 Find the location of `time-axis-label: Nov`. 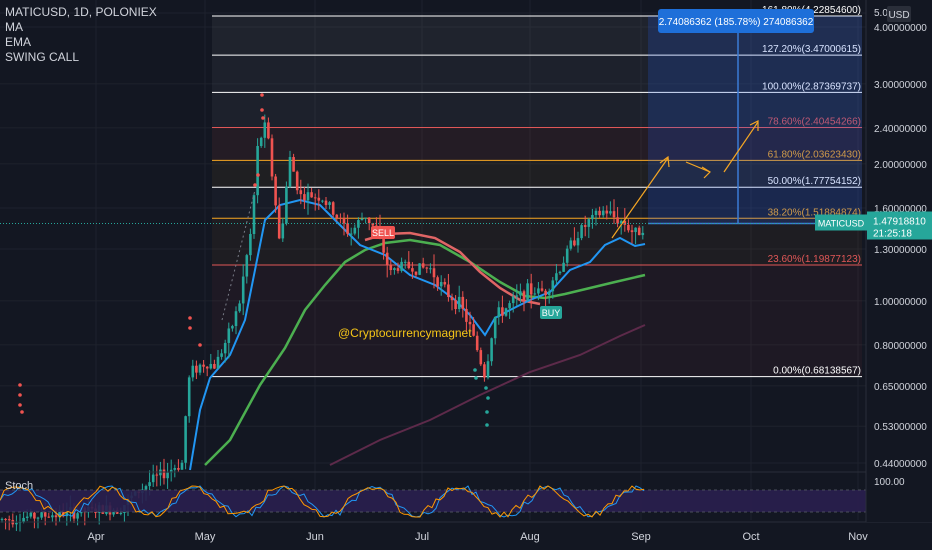

time-axis-label: Nov is located at coordinates (858, 537).